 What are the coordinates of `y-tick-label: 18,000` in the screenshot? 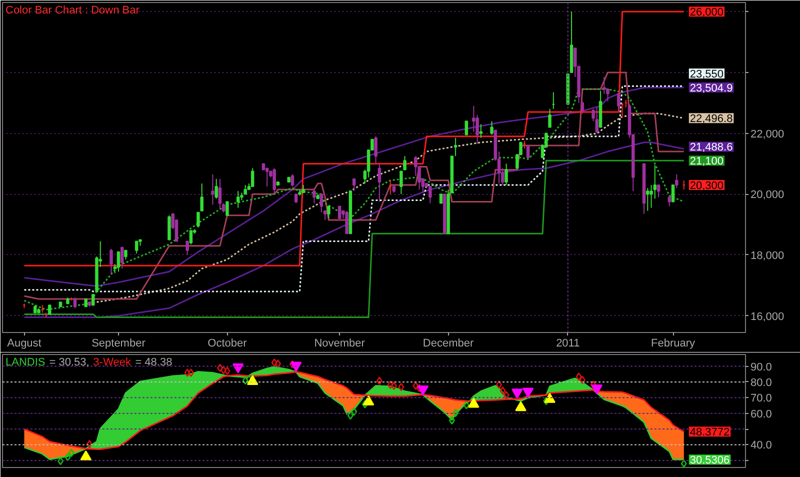 It's located at (767, 256).